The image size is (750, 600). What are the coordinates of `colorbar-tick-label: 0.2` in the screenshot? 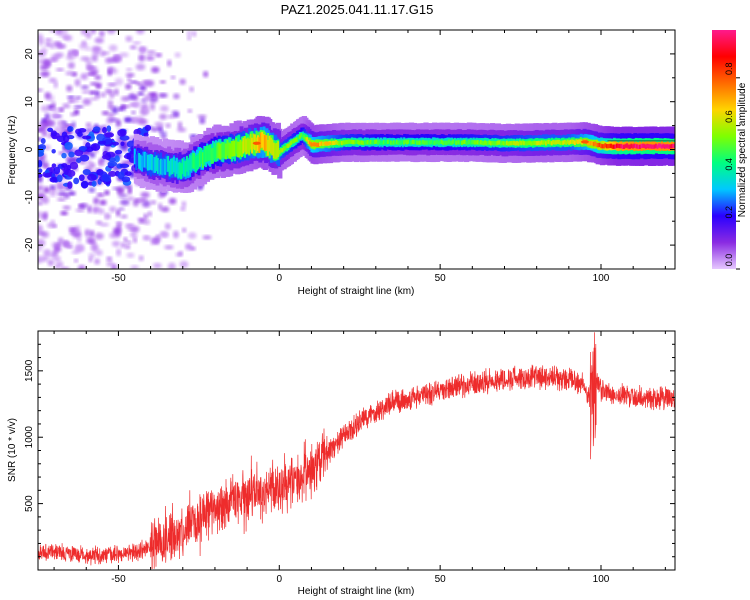 It's located at (729, 212).